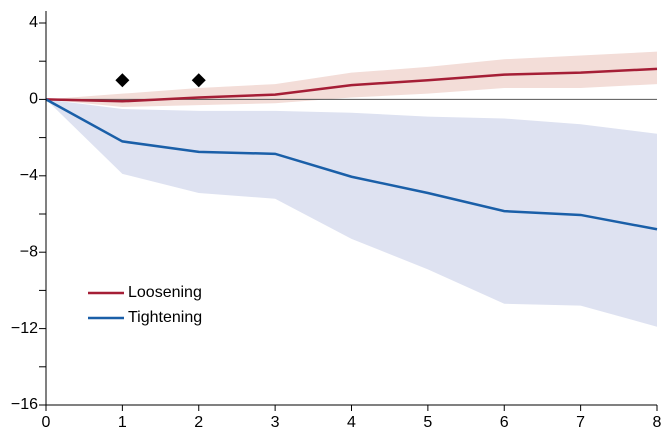 This screenshot has height=434, width=662. Describe the element at coordinates (351, 85) in the screenshot. I see `series-line` at that location.